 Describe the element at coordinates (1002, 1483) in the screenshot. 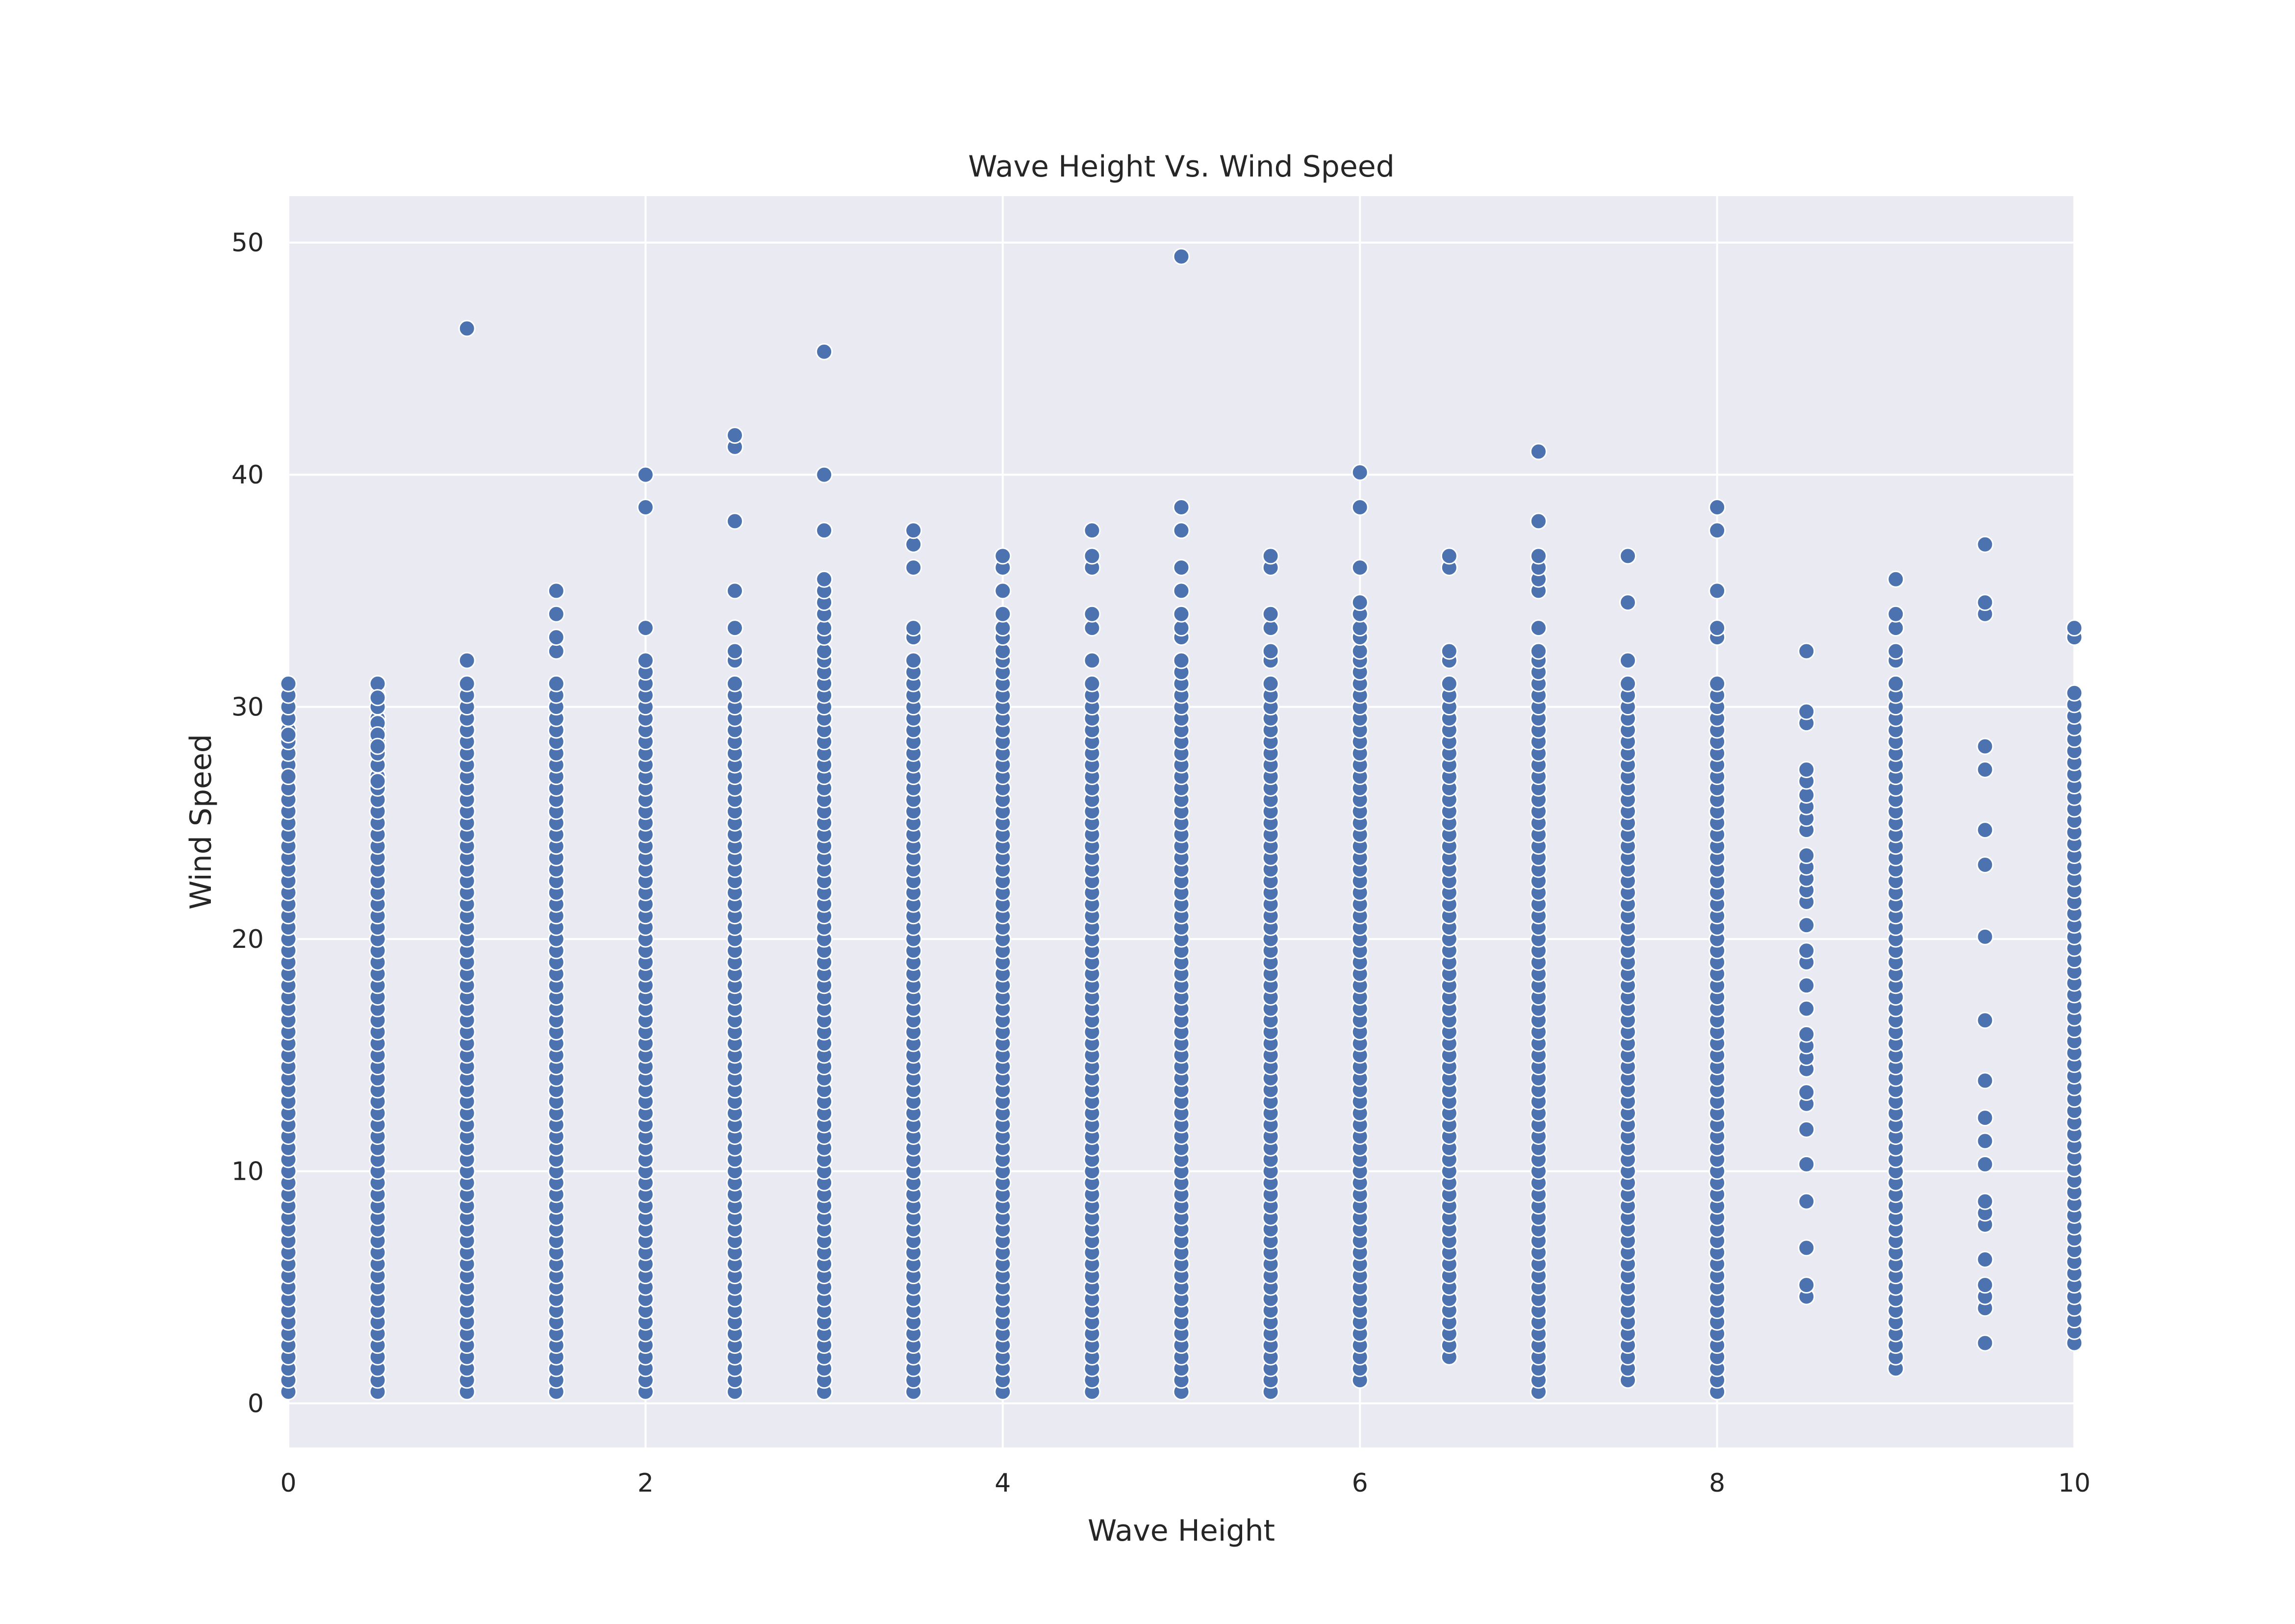

I see `x-tick-label: 4` at that location.